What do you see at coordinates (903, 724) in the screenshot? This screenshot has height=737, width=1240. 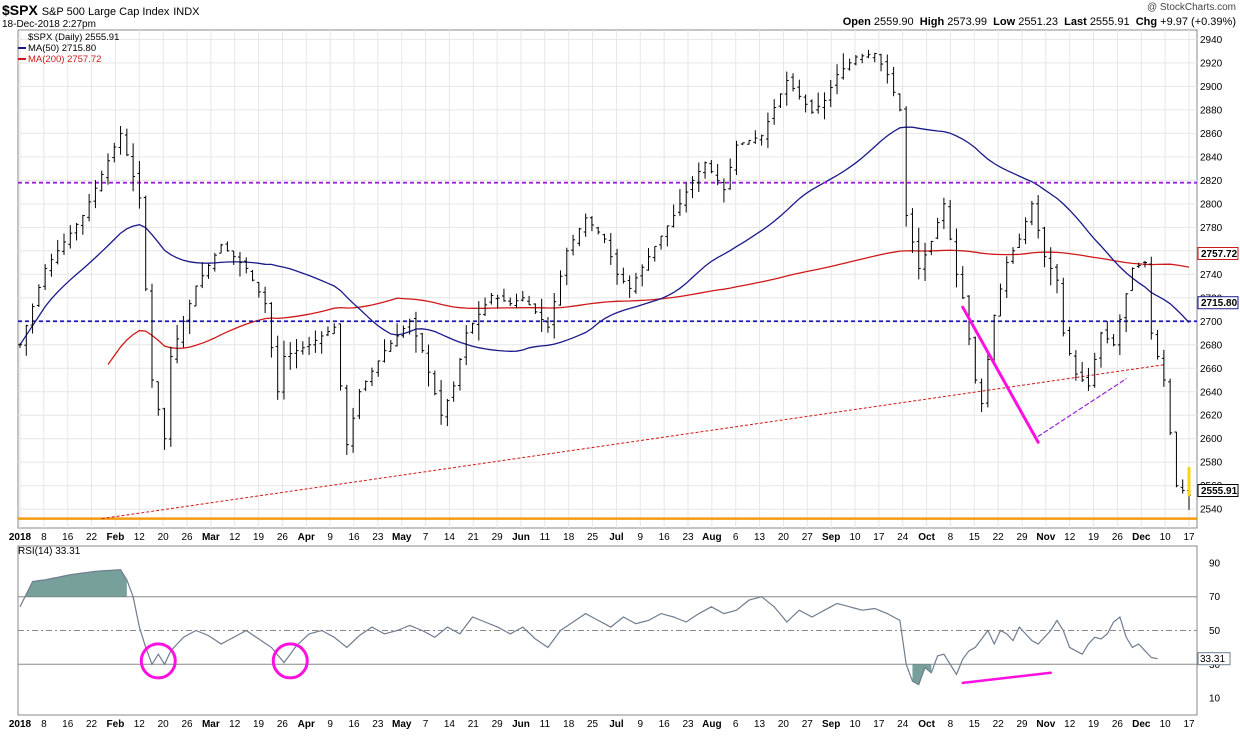 I see `rsi-x-tick-label: 24` at bounding box center [903, 724].